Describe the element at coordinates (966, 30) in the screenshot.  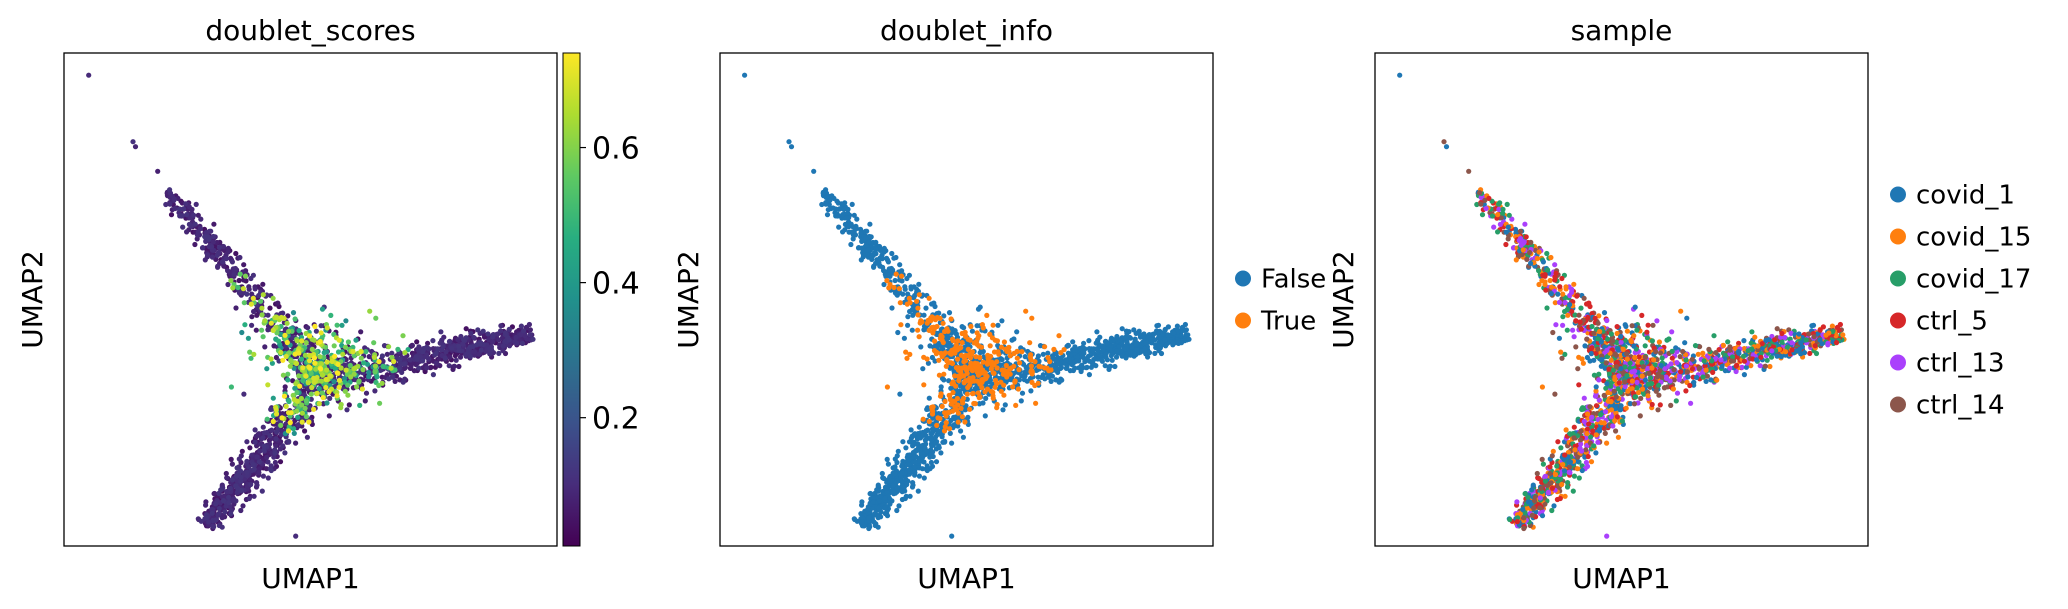
I see `panel-title-1: doublet_info` at that location.